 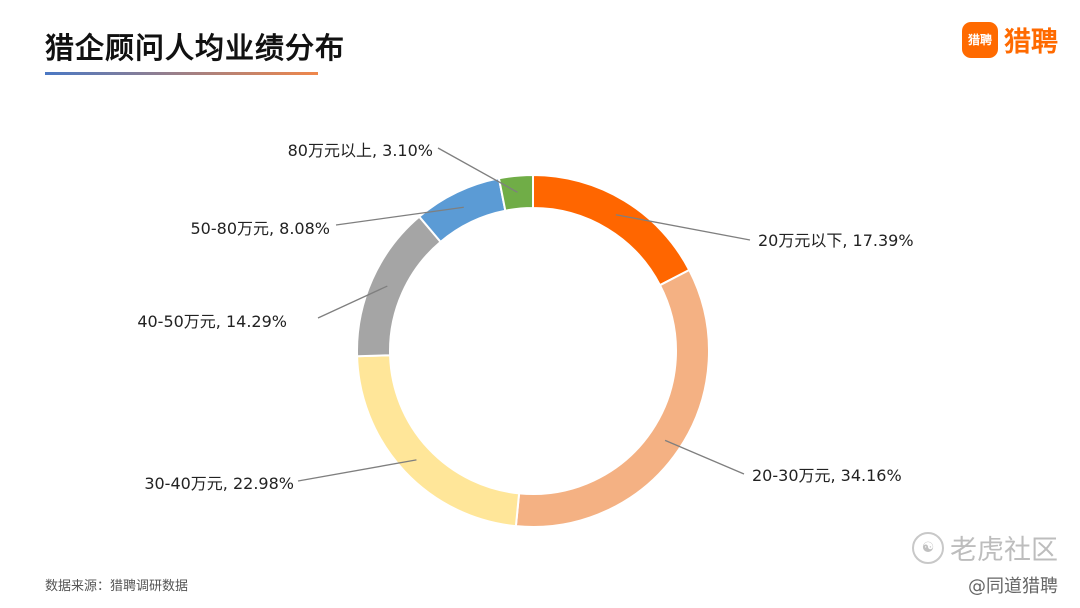 What do you see at coordinates (836, 240) in the screenshot?
I see `slice-label: 20万元以下, 17.39%` at bounding box center [836, 240].